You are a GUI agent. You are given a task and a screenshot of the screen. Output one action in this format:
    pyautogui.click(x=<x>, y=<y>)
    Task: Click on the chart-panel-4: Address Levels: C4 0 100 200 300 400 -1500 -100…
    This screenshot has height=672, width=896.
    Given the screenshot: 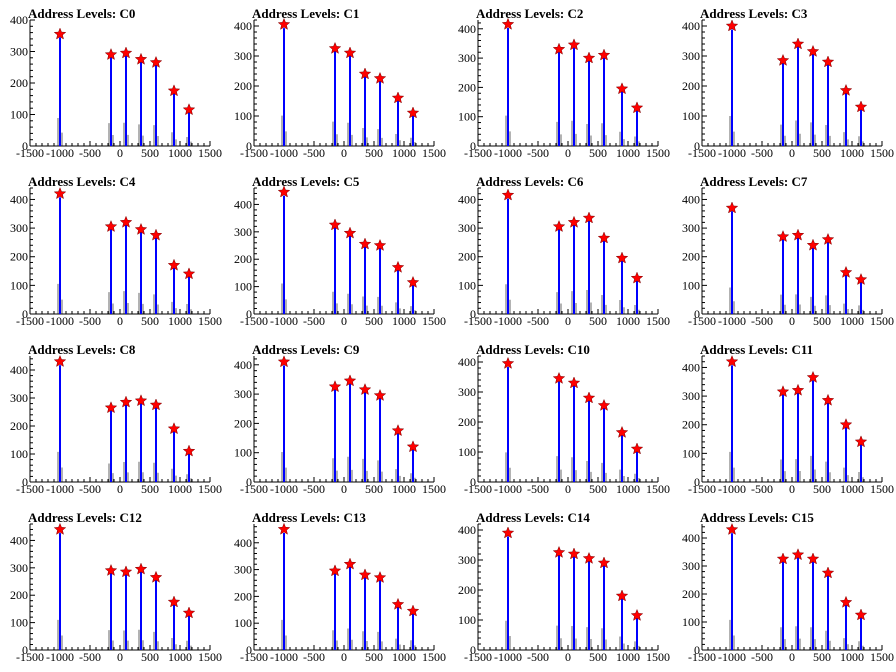 What is the action you would take?
    pyautogui.click(x=112, y=252)
    